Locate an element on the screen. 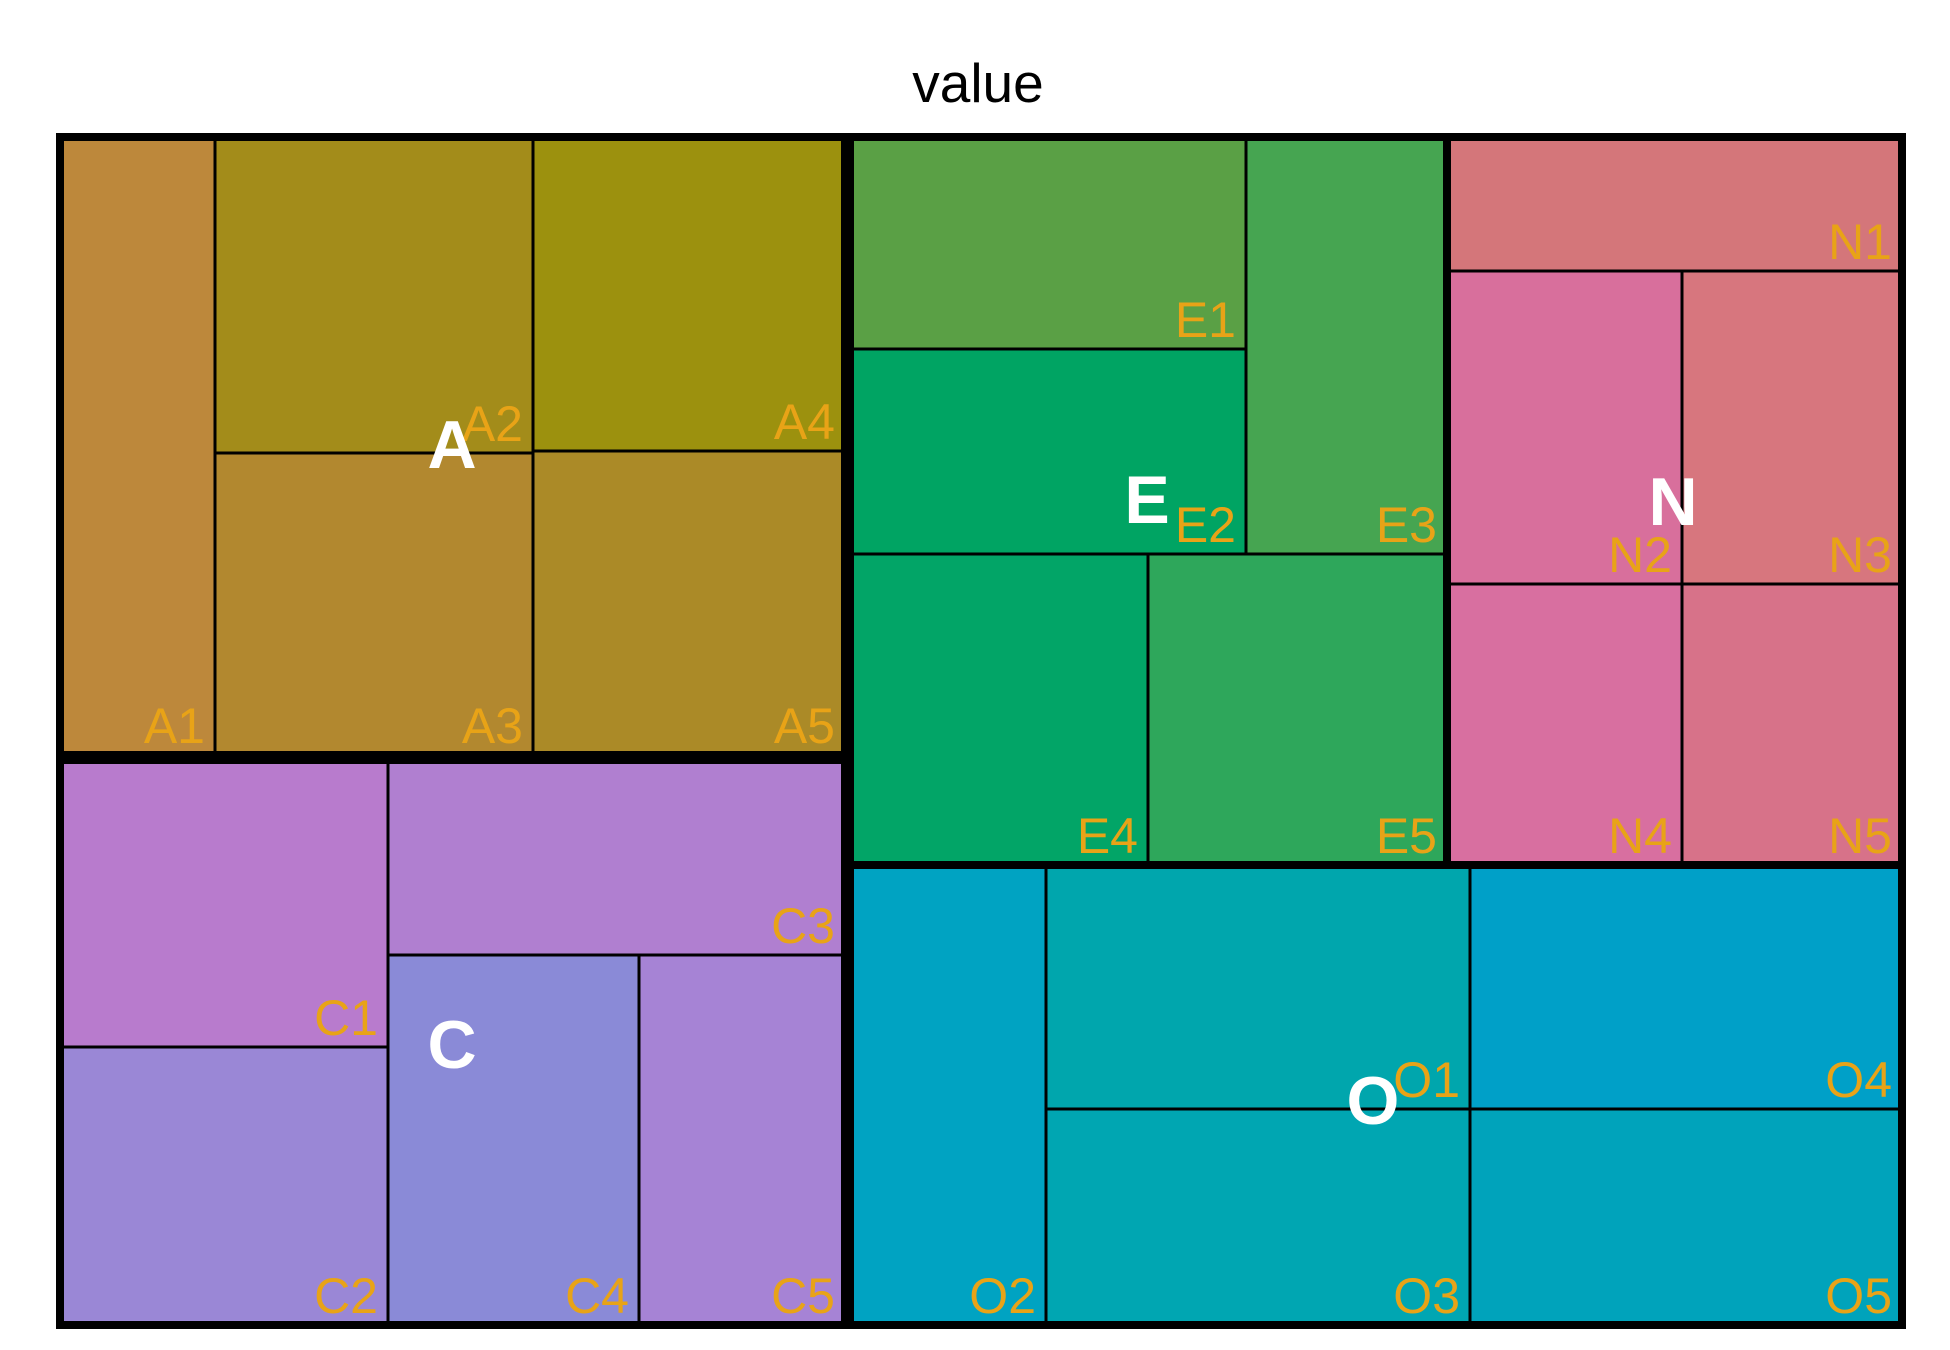 This screenshot has width=1950, height=1350. tile-label-e4: E4 is located at coordinates (1107, 836).